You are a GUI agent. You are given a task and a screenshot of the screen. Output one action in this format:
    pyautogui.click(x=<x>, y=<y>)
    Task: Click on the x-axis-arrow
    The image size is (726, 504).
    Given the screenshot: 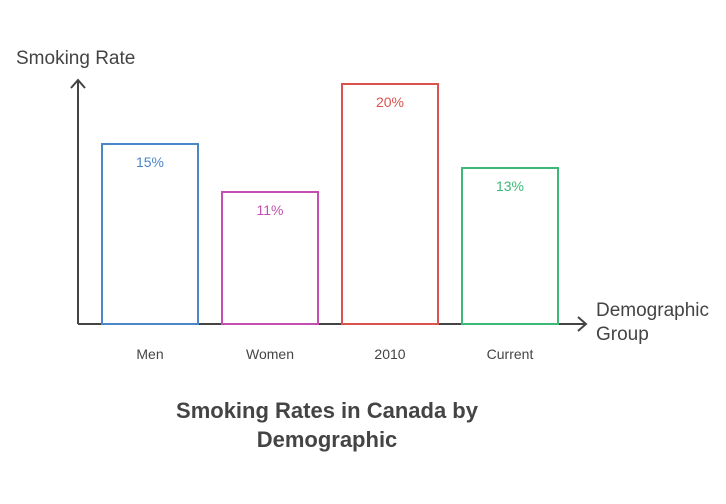 What is the action you would take?
    pyautogui.click(x=582, y=324)
    